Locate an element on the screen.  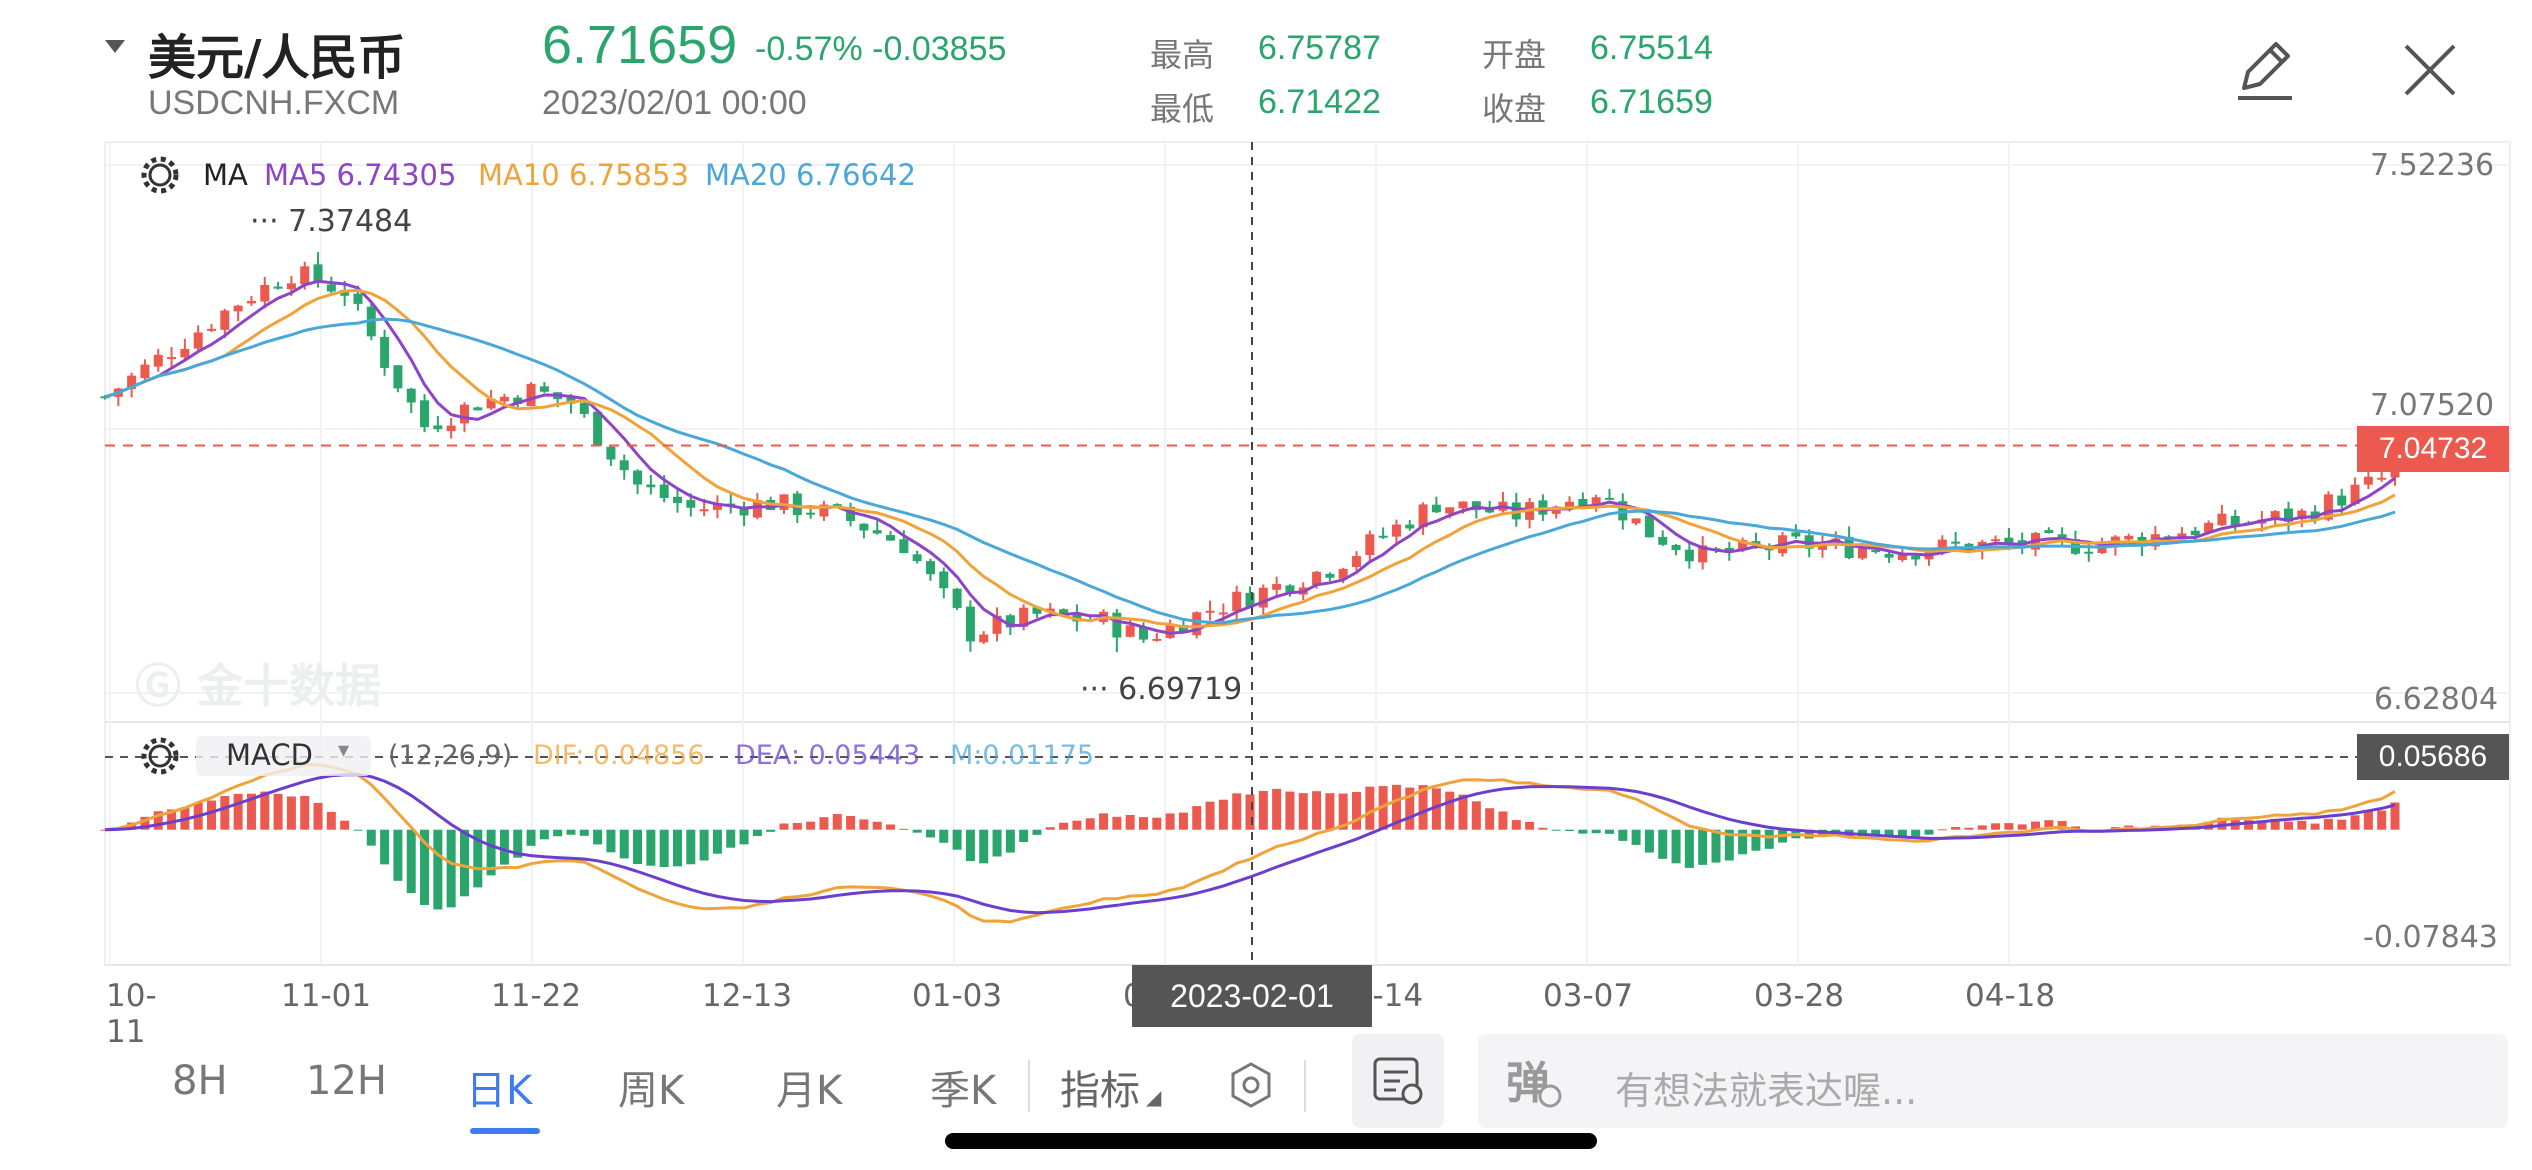
tab-quarterly: 季K is located at coordinates (963, 1091).